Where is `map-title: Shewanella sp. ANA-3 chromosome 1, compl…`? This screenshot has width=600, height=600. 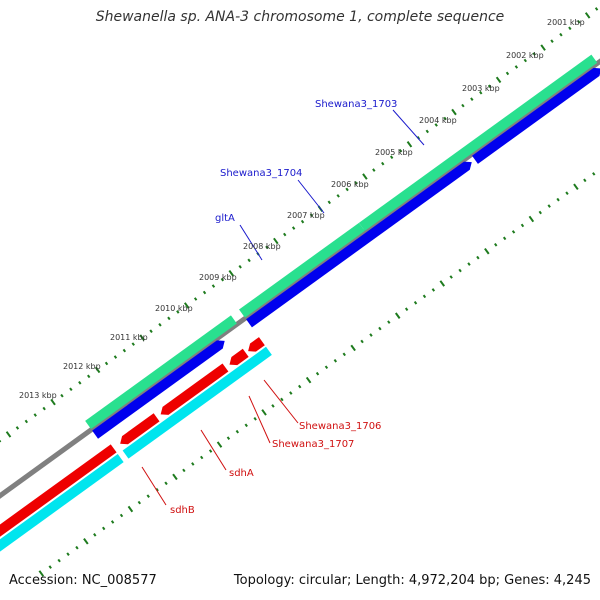 map-title: Shewanella sp. ANA-3 chromosome 1, compl… is located at coordinates (300, 17).